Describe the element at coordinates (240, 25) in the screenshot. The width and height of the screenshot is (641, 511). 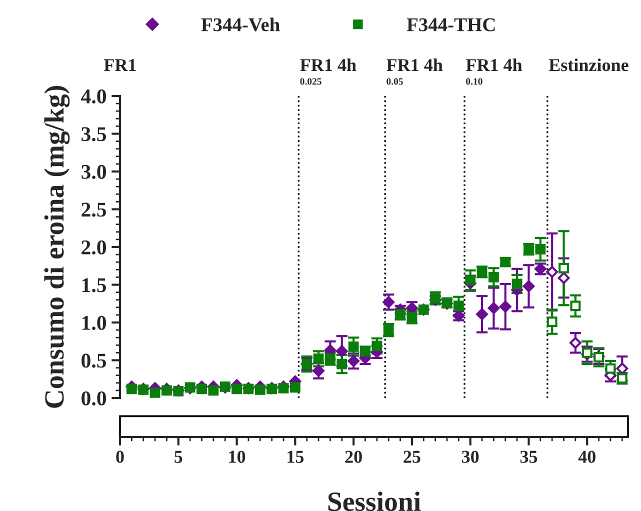
I see `legend-label: F344-Veh` at that location.